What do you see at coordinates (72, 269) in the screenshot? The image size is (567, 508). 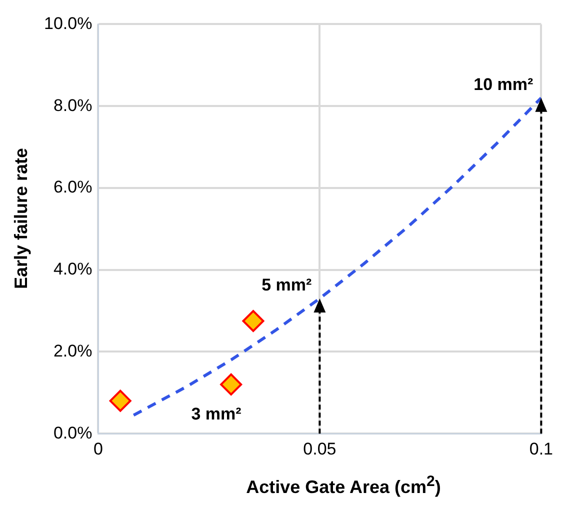 I see `y-tick-label: 4.0%` at bounding box center [72, 269].